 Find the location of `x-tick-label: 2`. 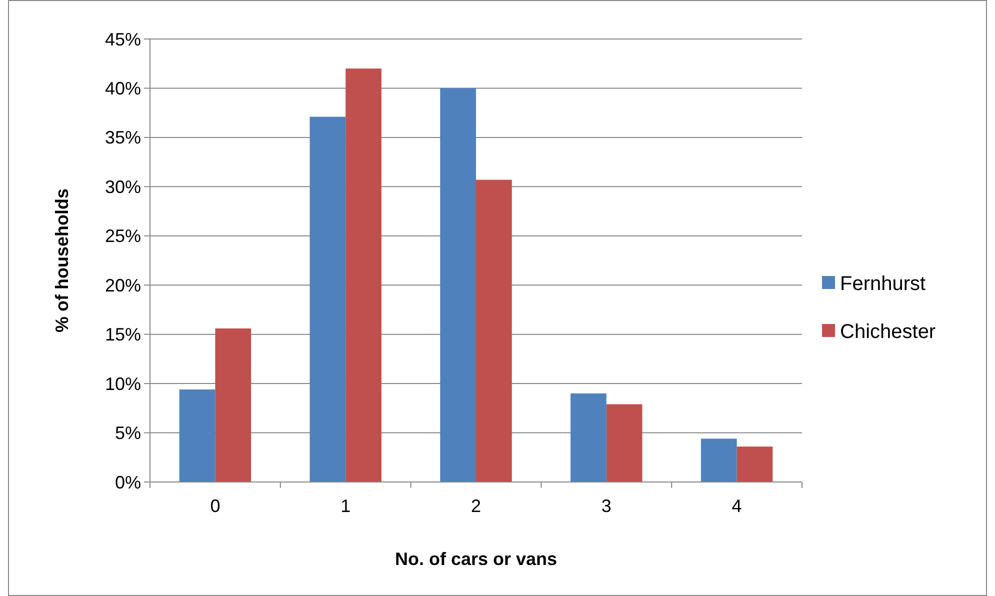

x-tick-label: 2 is located at coordinates (476, 506).